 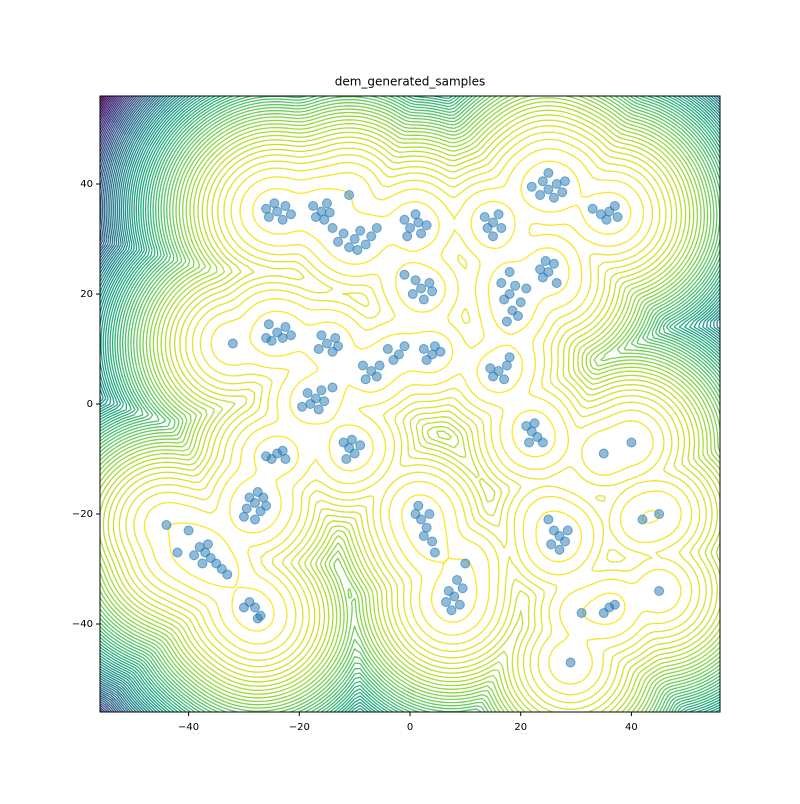 What do you see at coordinates (82, 624) in the screenshot?
I see `y-tick-label: −40` at bounding box center [82, 624].